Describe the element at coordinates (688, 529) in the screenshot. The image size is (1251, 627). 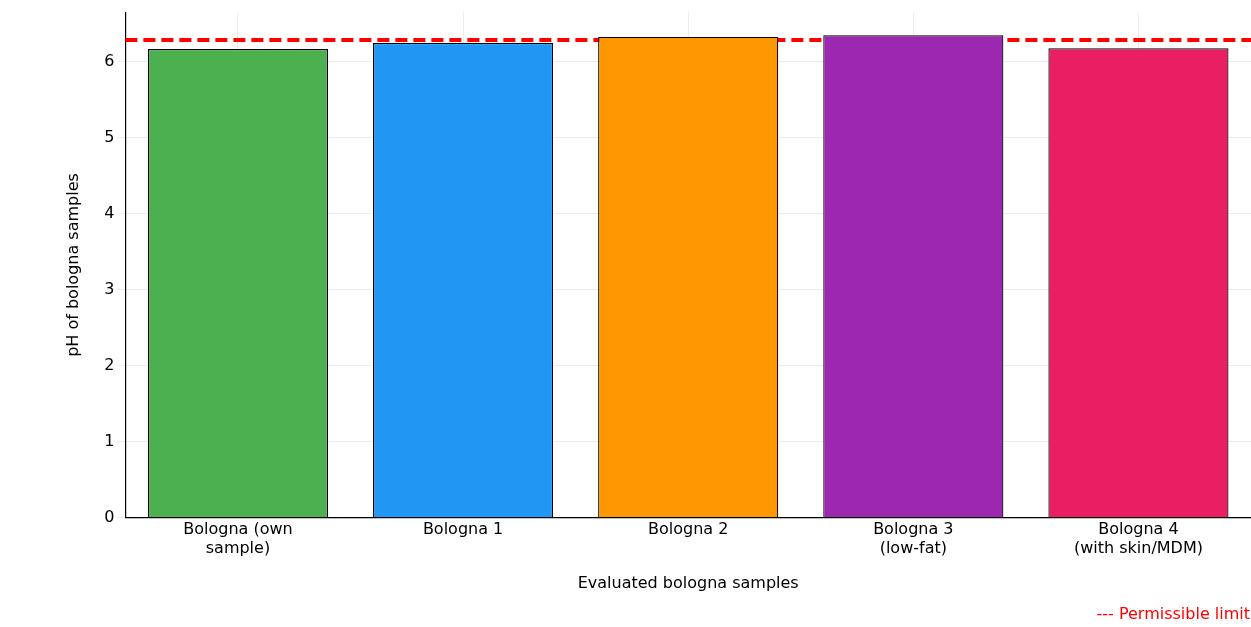
I see `x-tick-label: Bologna 2` at that location.